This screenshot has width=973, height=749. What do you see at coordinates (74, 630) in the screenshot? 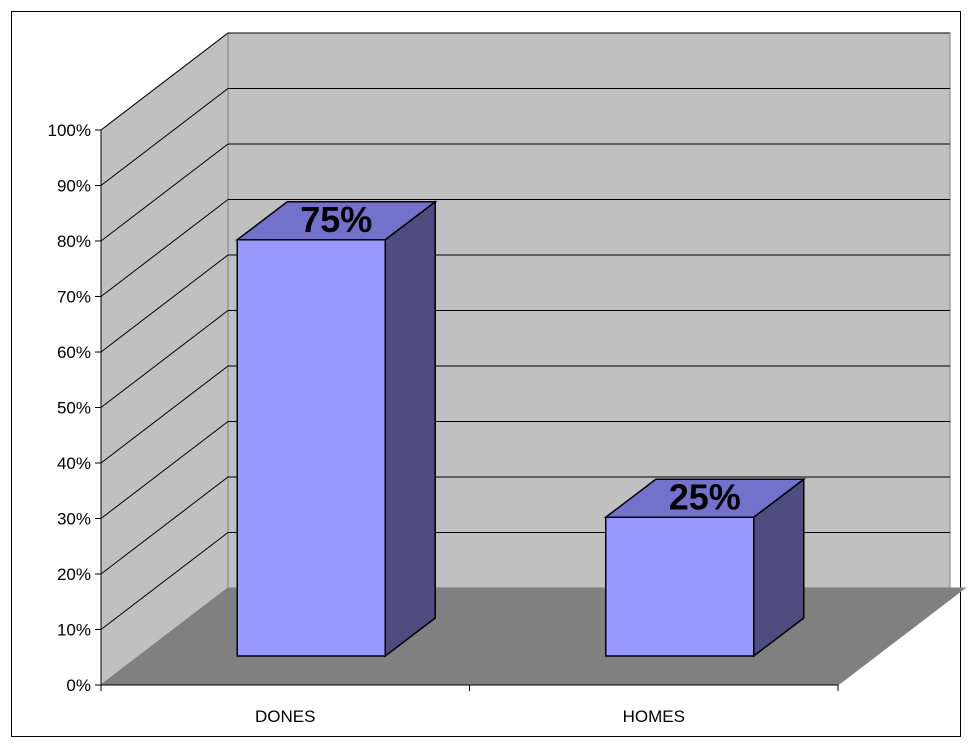
I see `y-tick-label: 10%` at bounding box center [74, 630].